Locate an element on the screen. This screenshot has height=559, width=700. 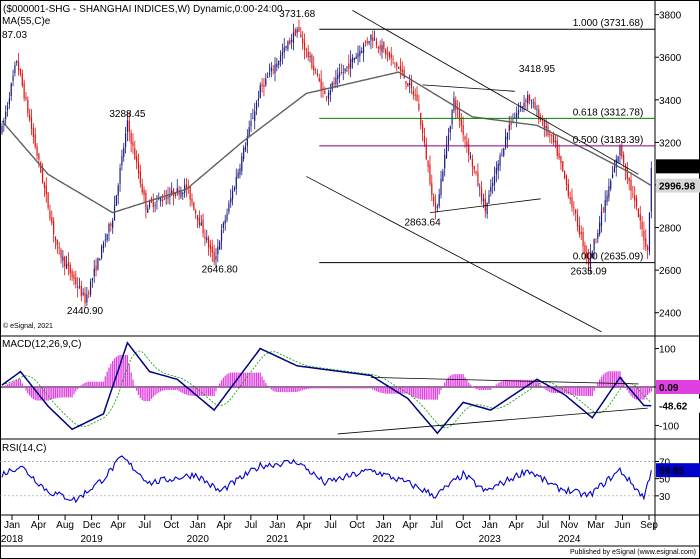
ma-label: MA(55,C)e is located at coordinates (26, 21).